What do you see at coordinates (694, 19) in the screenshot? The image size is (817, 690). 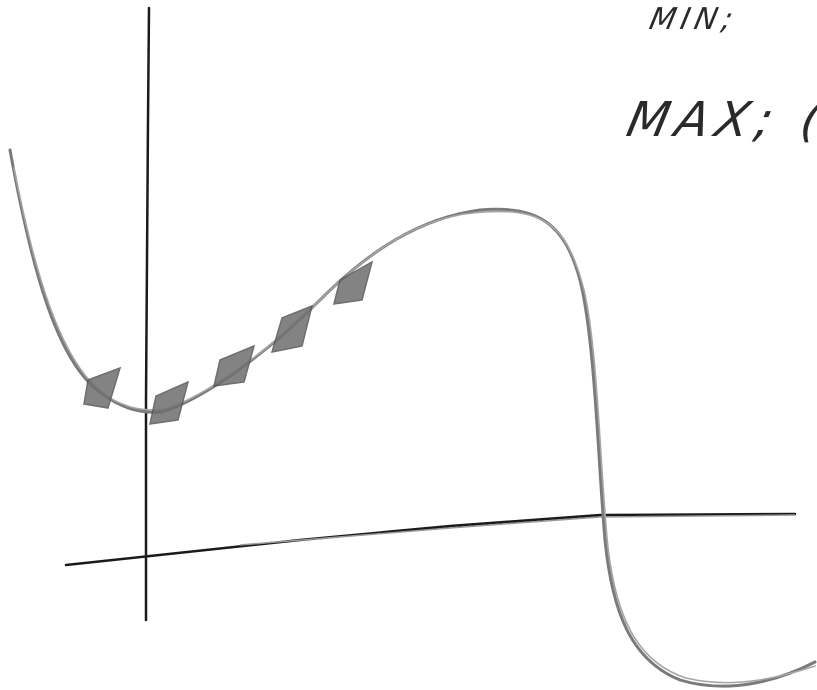 I see `min-label: MIN;` at bounding box center [694, 19].